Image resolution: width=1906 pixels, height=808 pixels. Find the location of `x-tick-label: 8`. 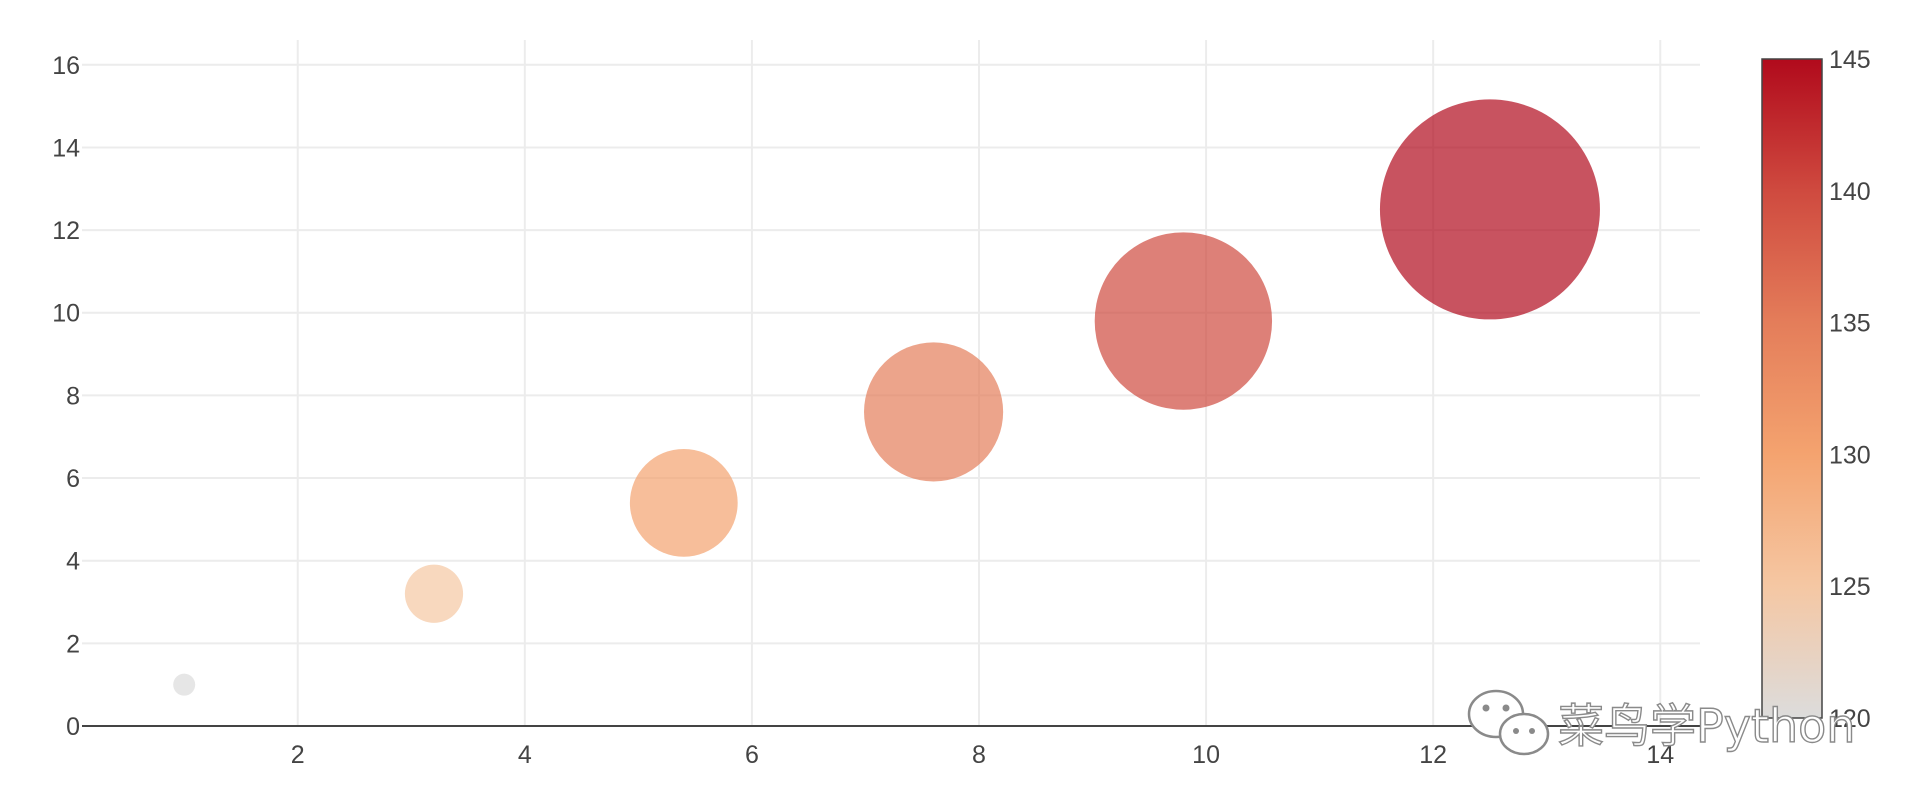

x-tick-label: 8 is located at coordinates (979, 755).